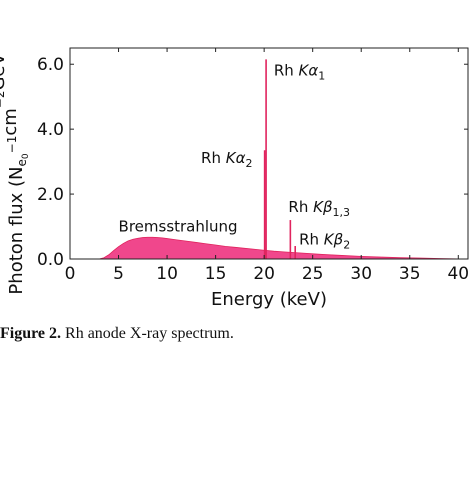 The height and width of the screenshot is (495, 474). What do you see at coordinates (313, 274) in the screenshot?
I see `x-tick-label: 25` at bounding box center [313, 274].